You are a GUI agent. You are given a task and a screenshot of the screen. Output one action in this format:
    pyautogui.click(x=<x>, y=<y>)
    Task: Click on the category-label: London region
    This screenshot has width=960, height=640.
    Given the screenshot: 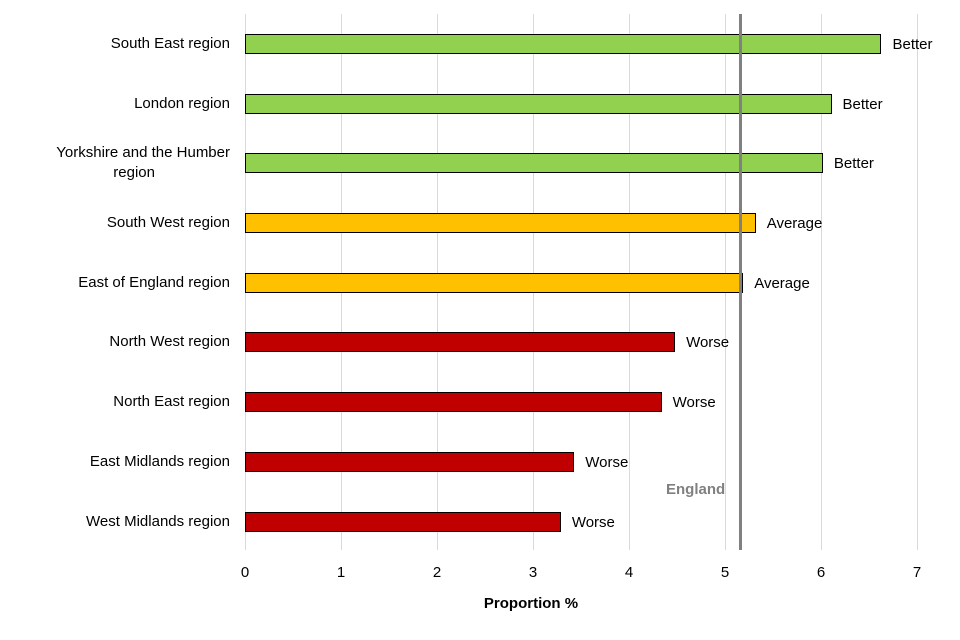 What is the action you would take?
    pyautogui.click(x=182, y=103)
    